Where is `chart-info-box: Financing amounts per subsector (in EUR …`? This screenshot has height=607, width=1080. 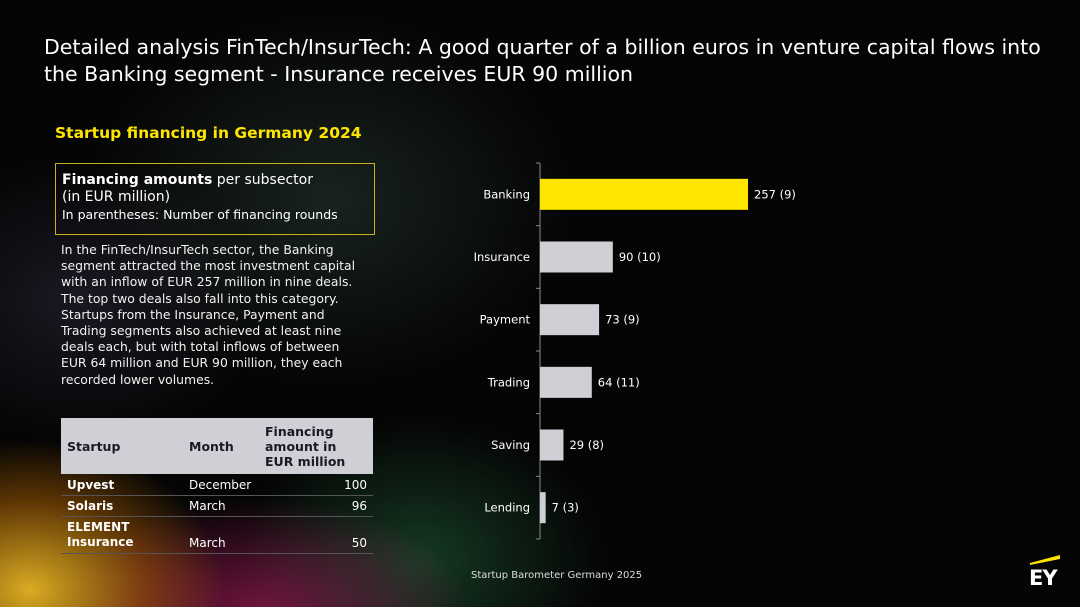
chart-info-box: Financing amounts per subsector (in EUR … is located at coordinates (215, 199).